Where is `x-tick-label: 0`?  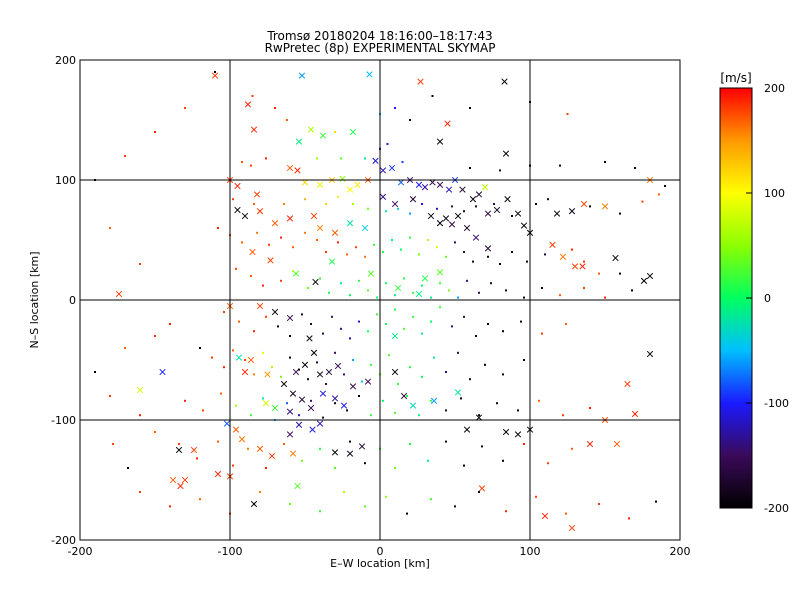
x-tick-label: 0 is located at coordinates (380, 551).